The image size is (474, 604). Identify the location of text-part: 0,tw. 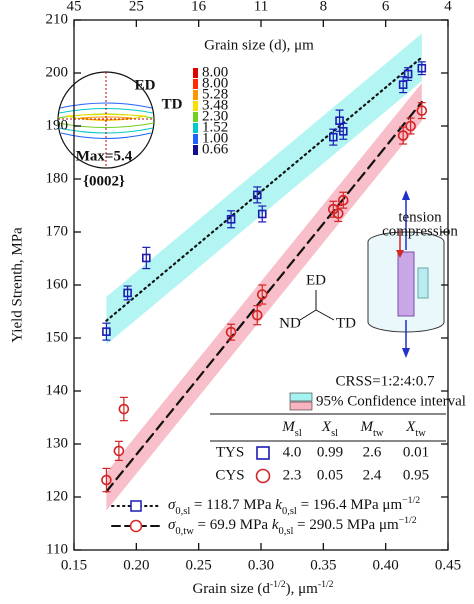
(184, 531).